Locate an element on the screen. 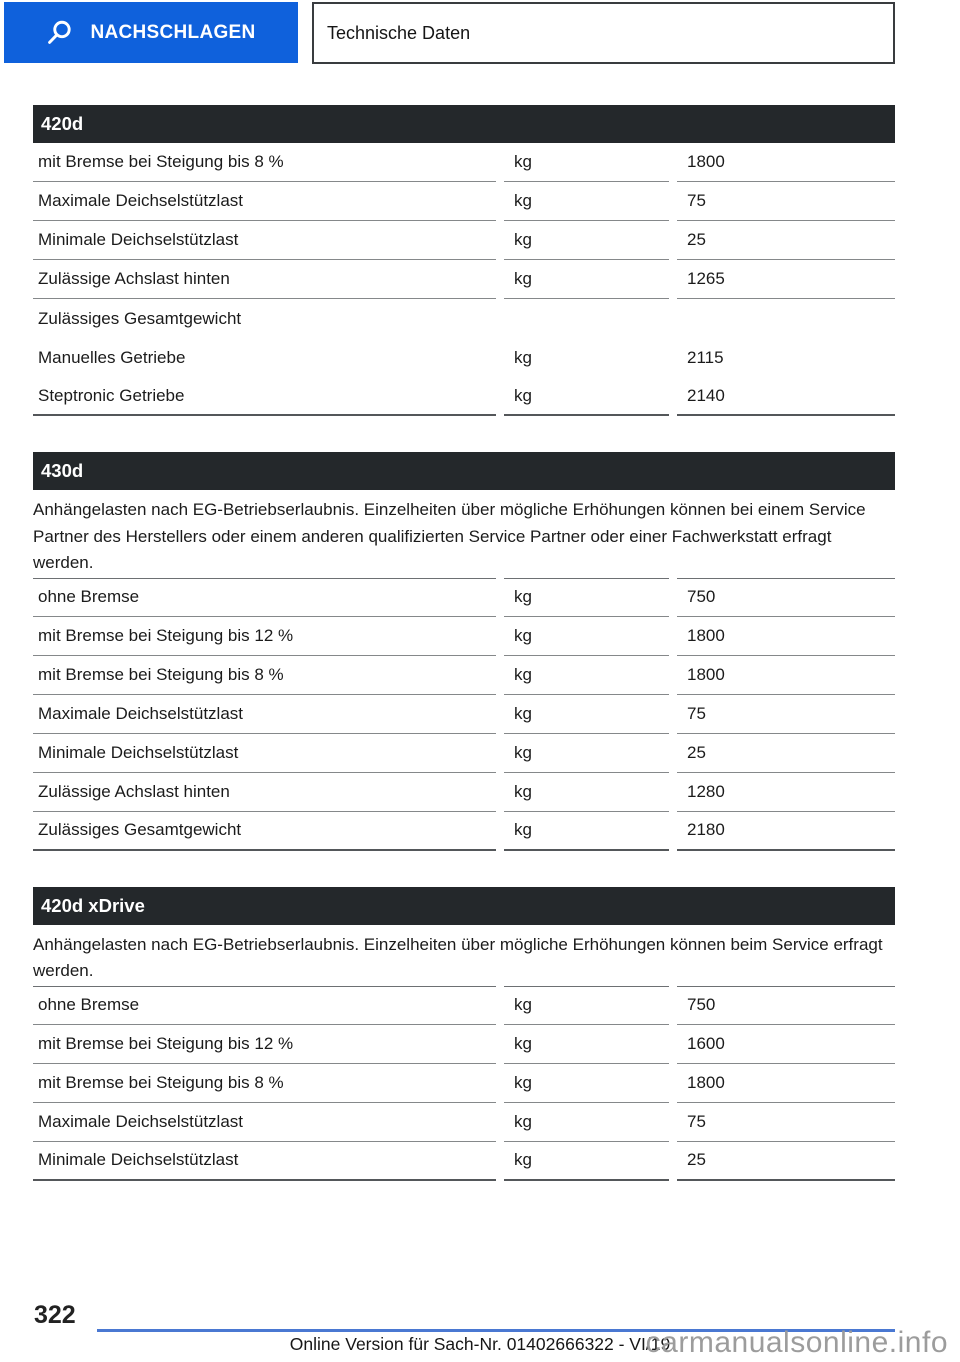 The height and width of the screenshot is (1362, 960). table-row: Zulässiges Gesamtgewicht kg 2180 is located at coordinates (464, 831).